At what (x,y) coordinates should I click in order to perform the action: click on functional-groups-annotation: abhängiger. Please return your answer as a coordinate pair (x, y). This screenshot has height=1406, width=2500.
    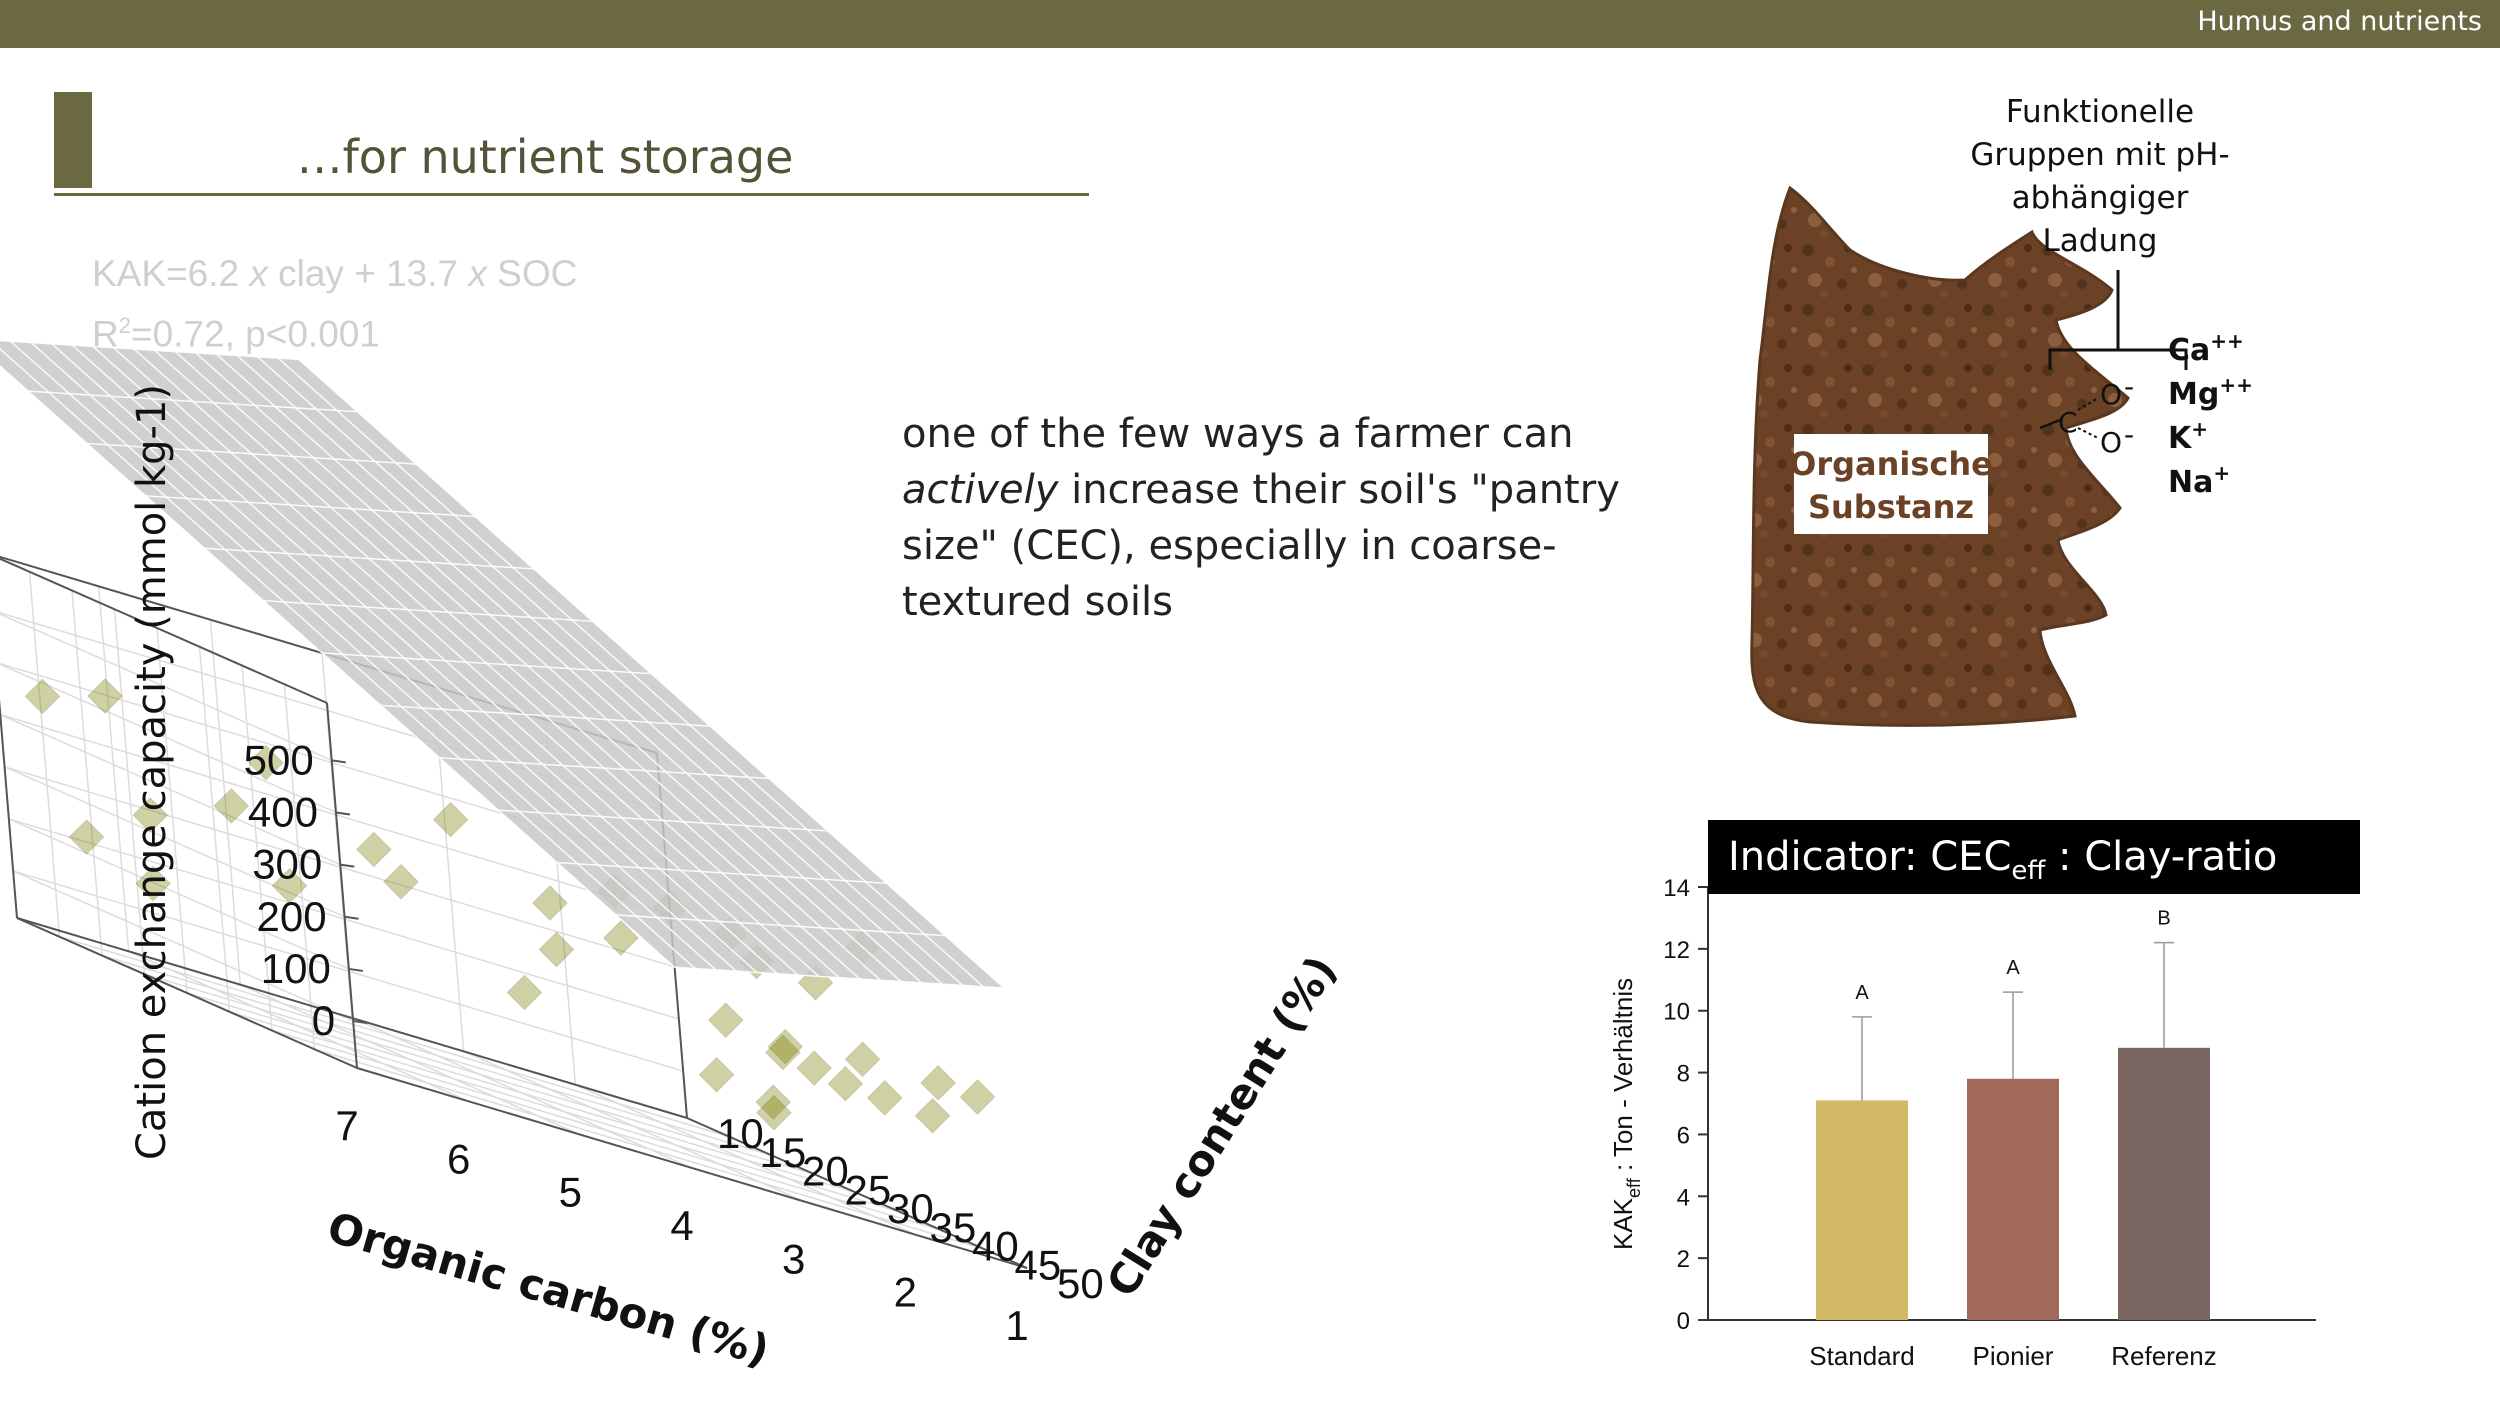
    Looking at the image, I should click on (2100, 198).